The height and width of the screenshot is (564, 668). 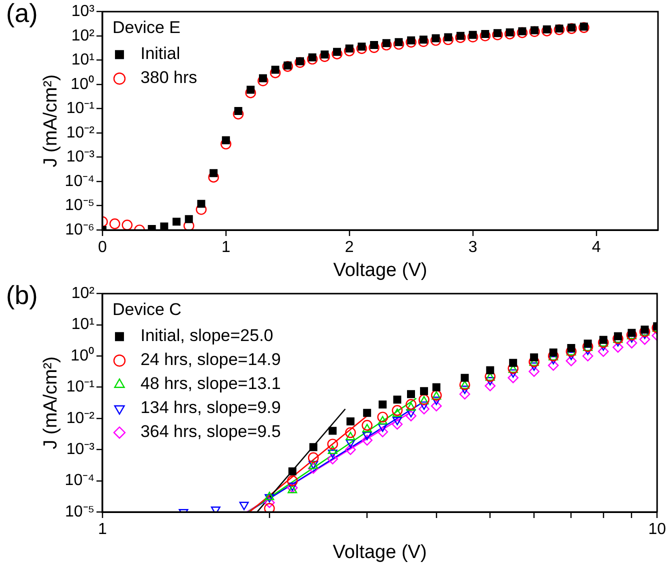 What do you see at coordinates (146, 27) in the screenshot?
I see `legend-title: Device E` at bounding box center [146, 27].